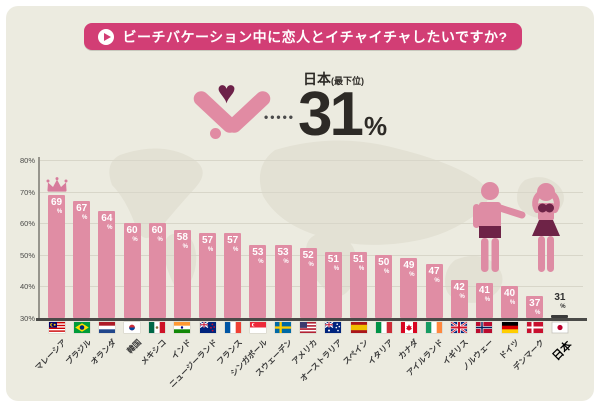  I want to click on flag-uk, so click(459, 327).